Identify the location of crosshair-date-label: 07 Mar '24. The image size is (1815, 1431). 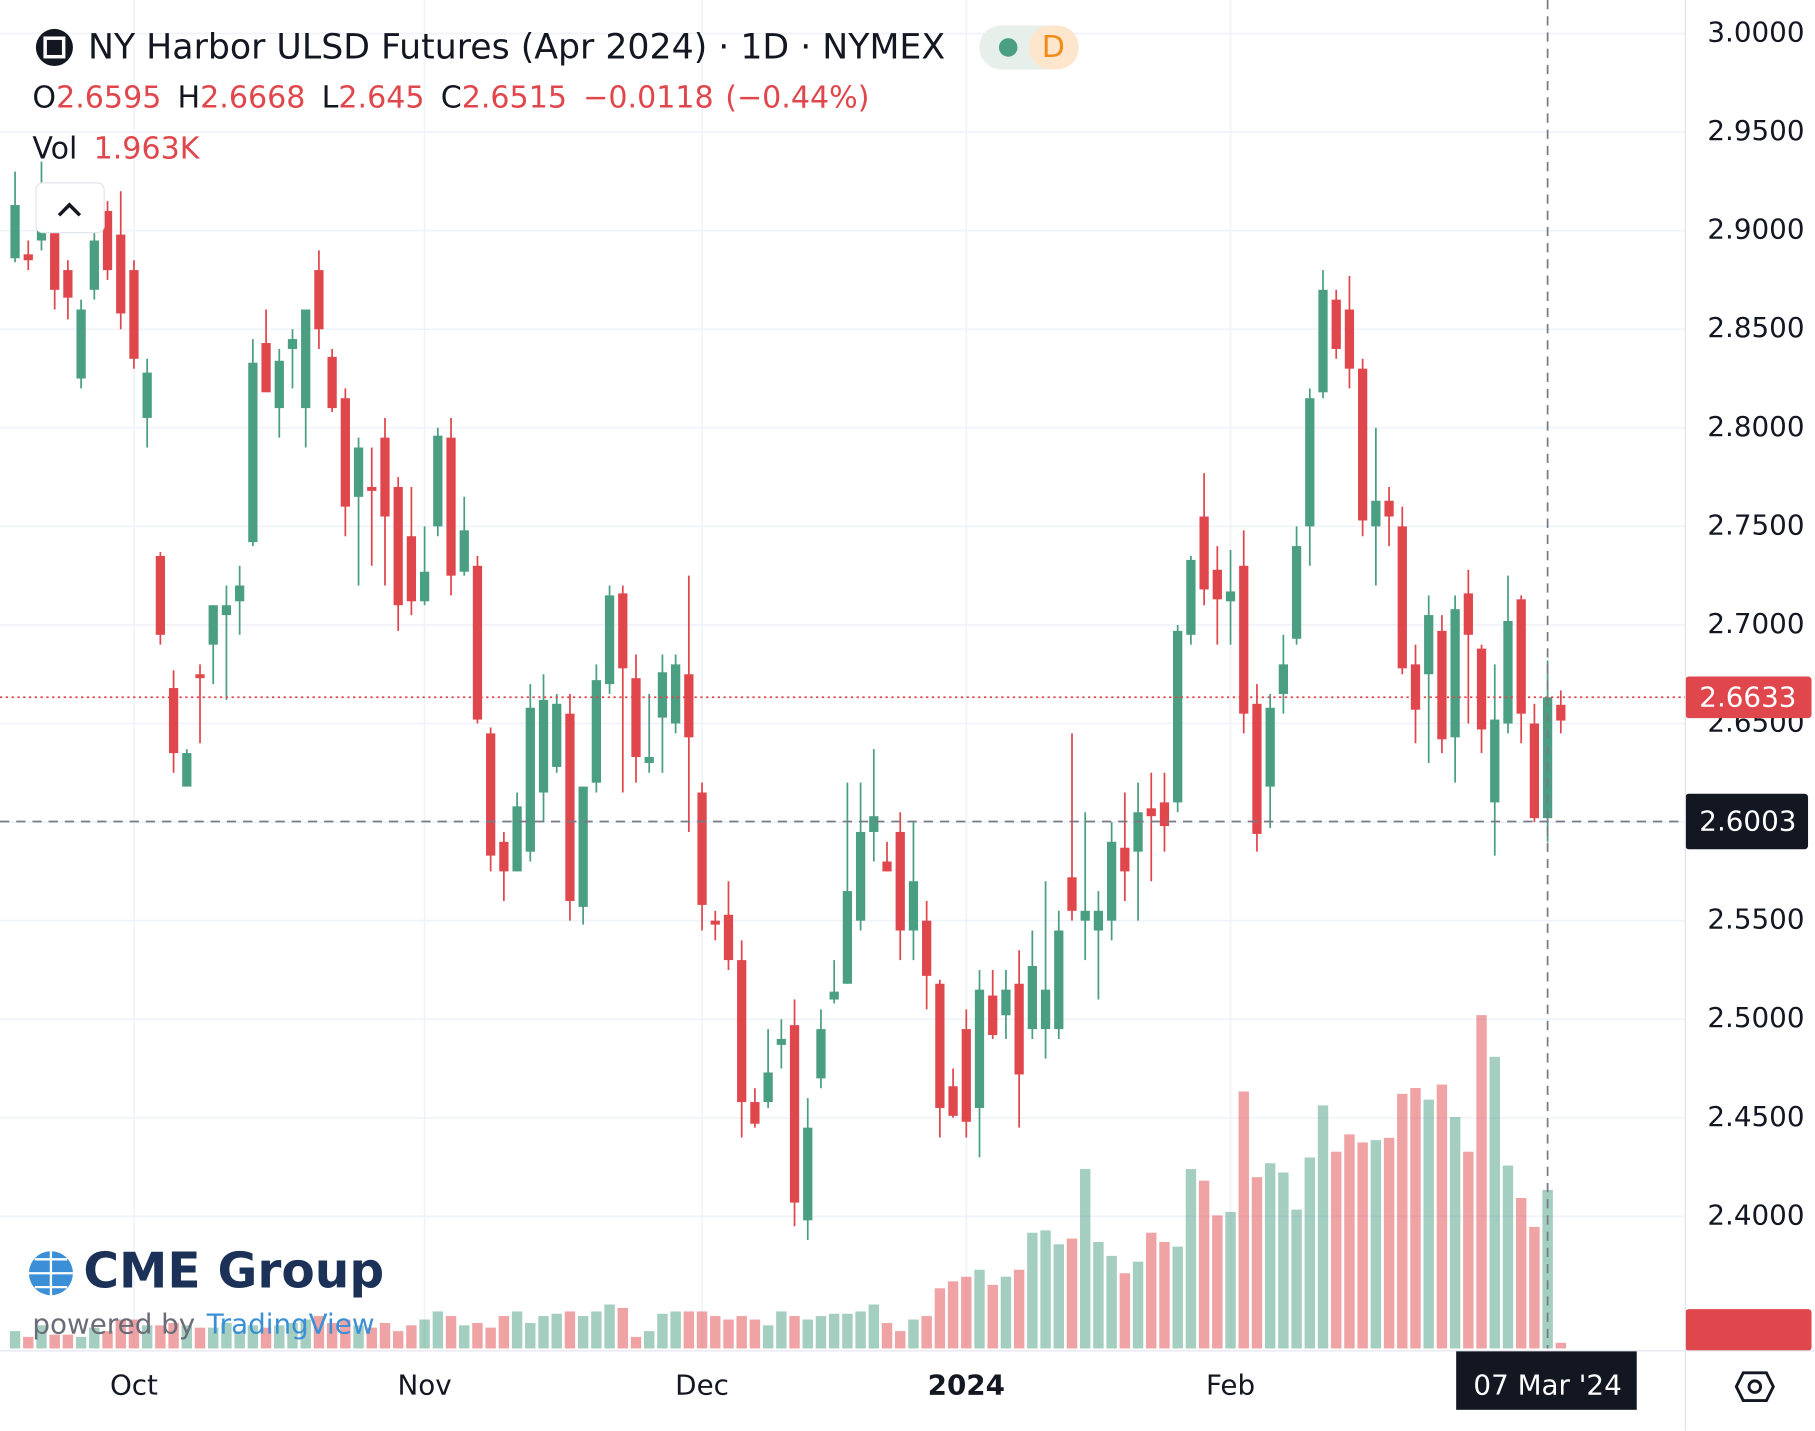
(1547, 1385).